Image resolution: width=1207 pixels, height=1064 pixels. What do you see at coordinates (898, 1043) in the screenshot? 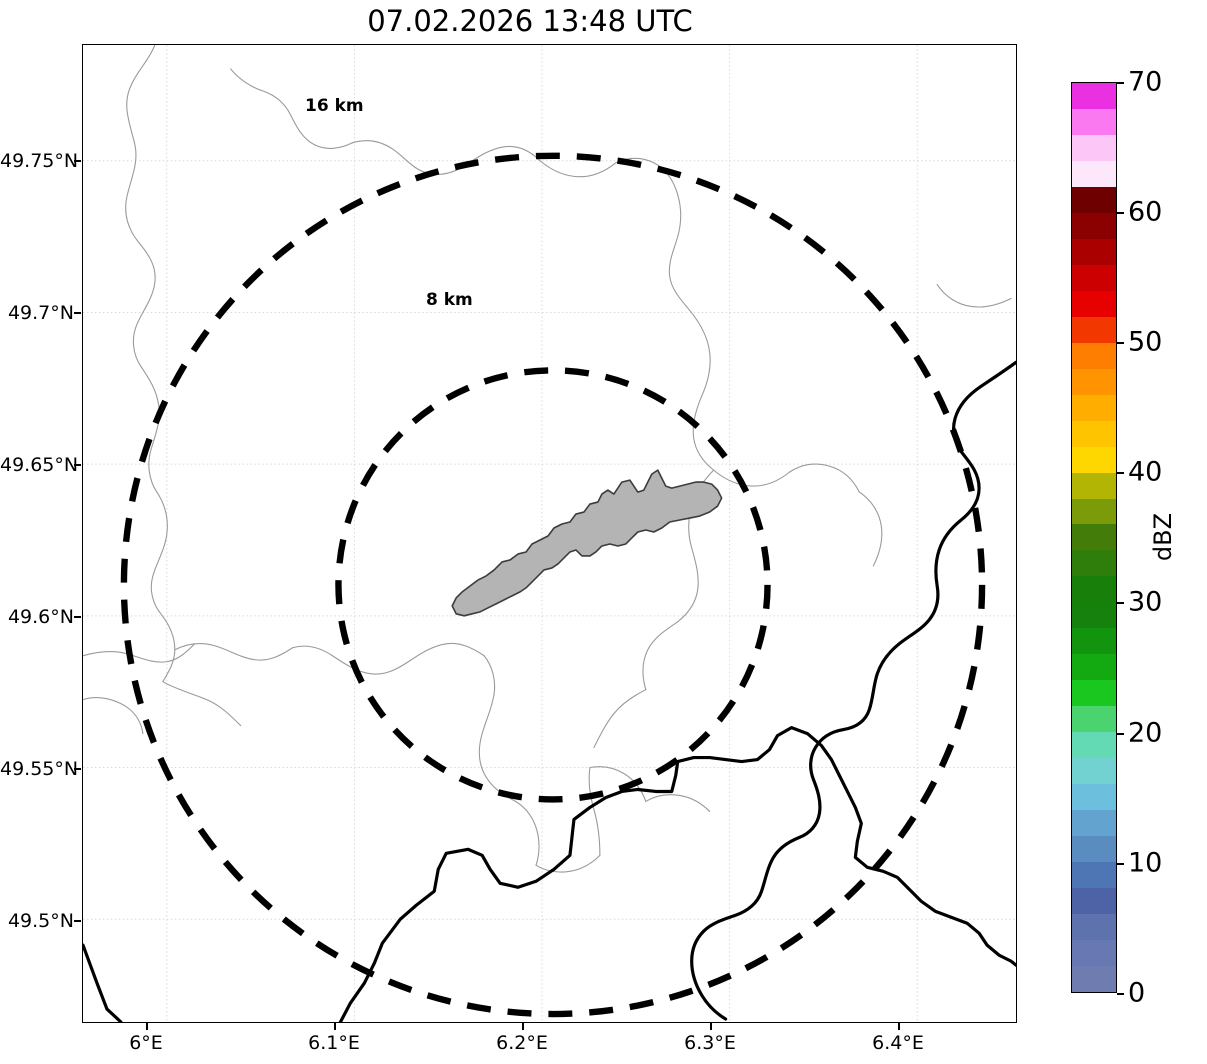
I see `x-tick-label-6.4: 6.4°E` at bounding box center [898, 1043].